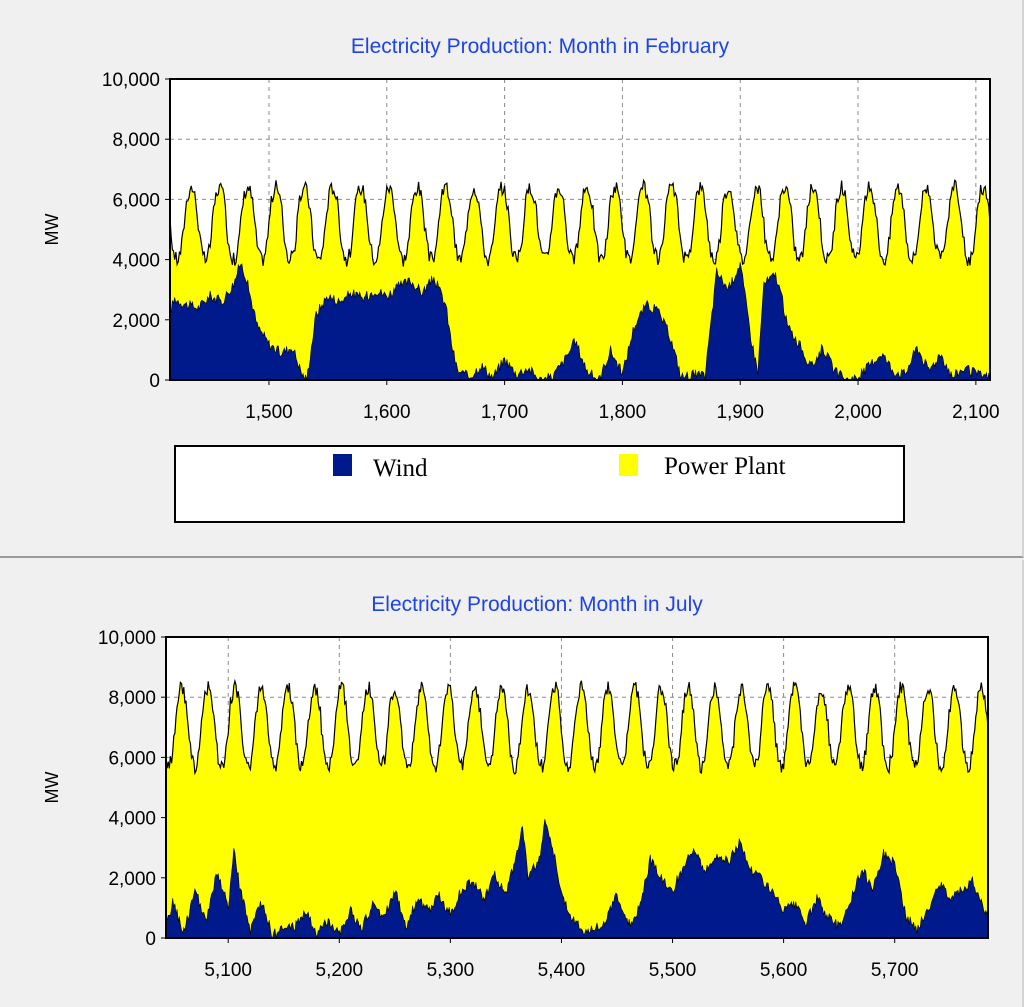 The width and height of the screenshot is (1024, 1007). What do you see at coordinates (623, 412) in the screenshot?
I see `x-tick-label: 1,800` at bounding box center [623, 412].